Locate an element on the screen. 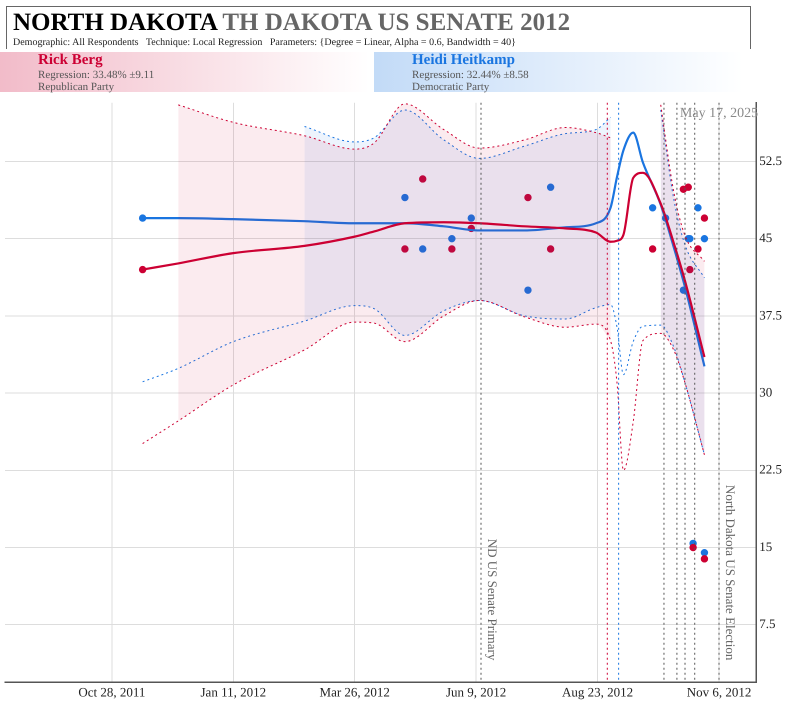 The image size is (789, 704). y-tick-label: 37.5 is located at coordinates (770, 314).